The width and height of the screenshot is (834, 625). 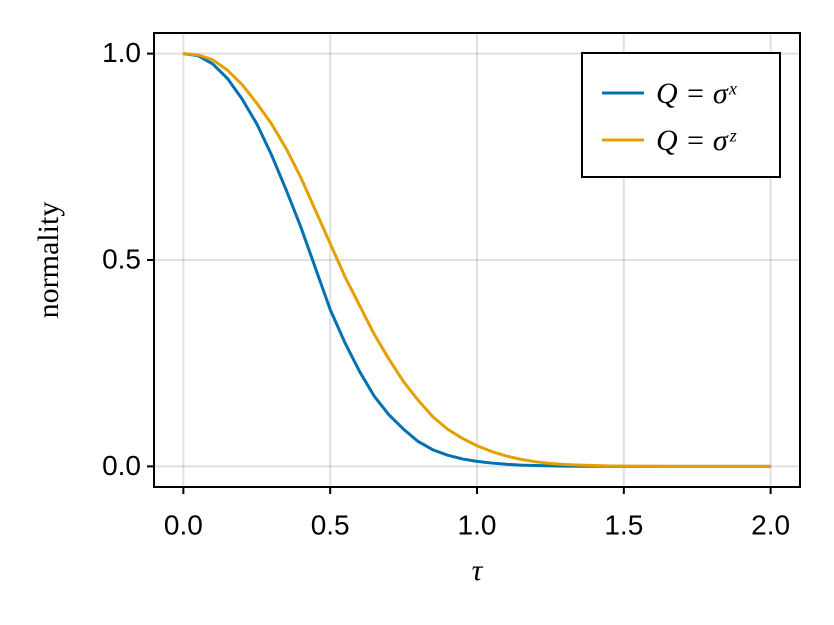 What do you see at coordinates (478, 570) in the screenshot?
I see `x-axis-label: τ` at bounding box center [478, 570].